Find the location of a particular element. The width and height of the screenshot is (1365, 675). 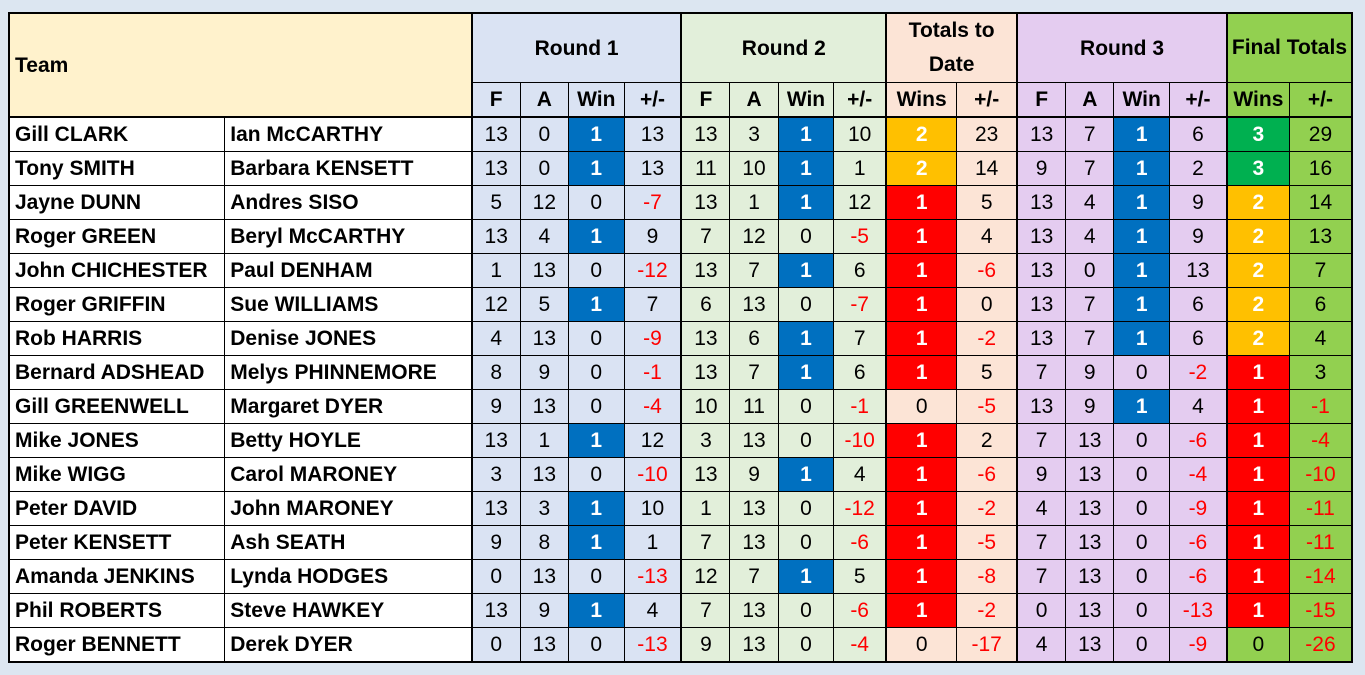

ft-wins-cell: 3 is located at coordinates (1257, 134).